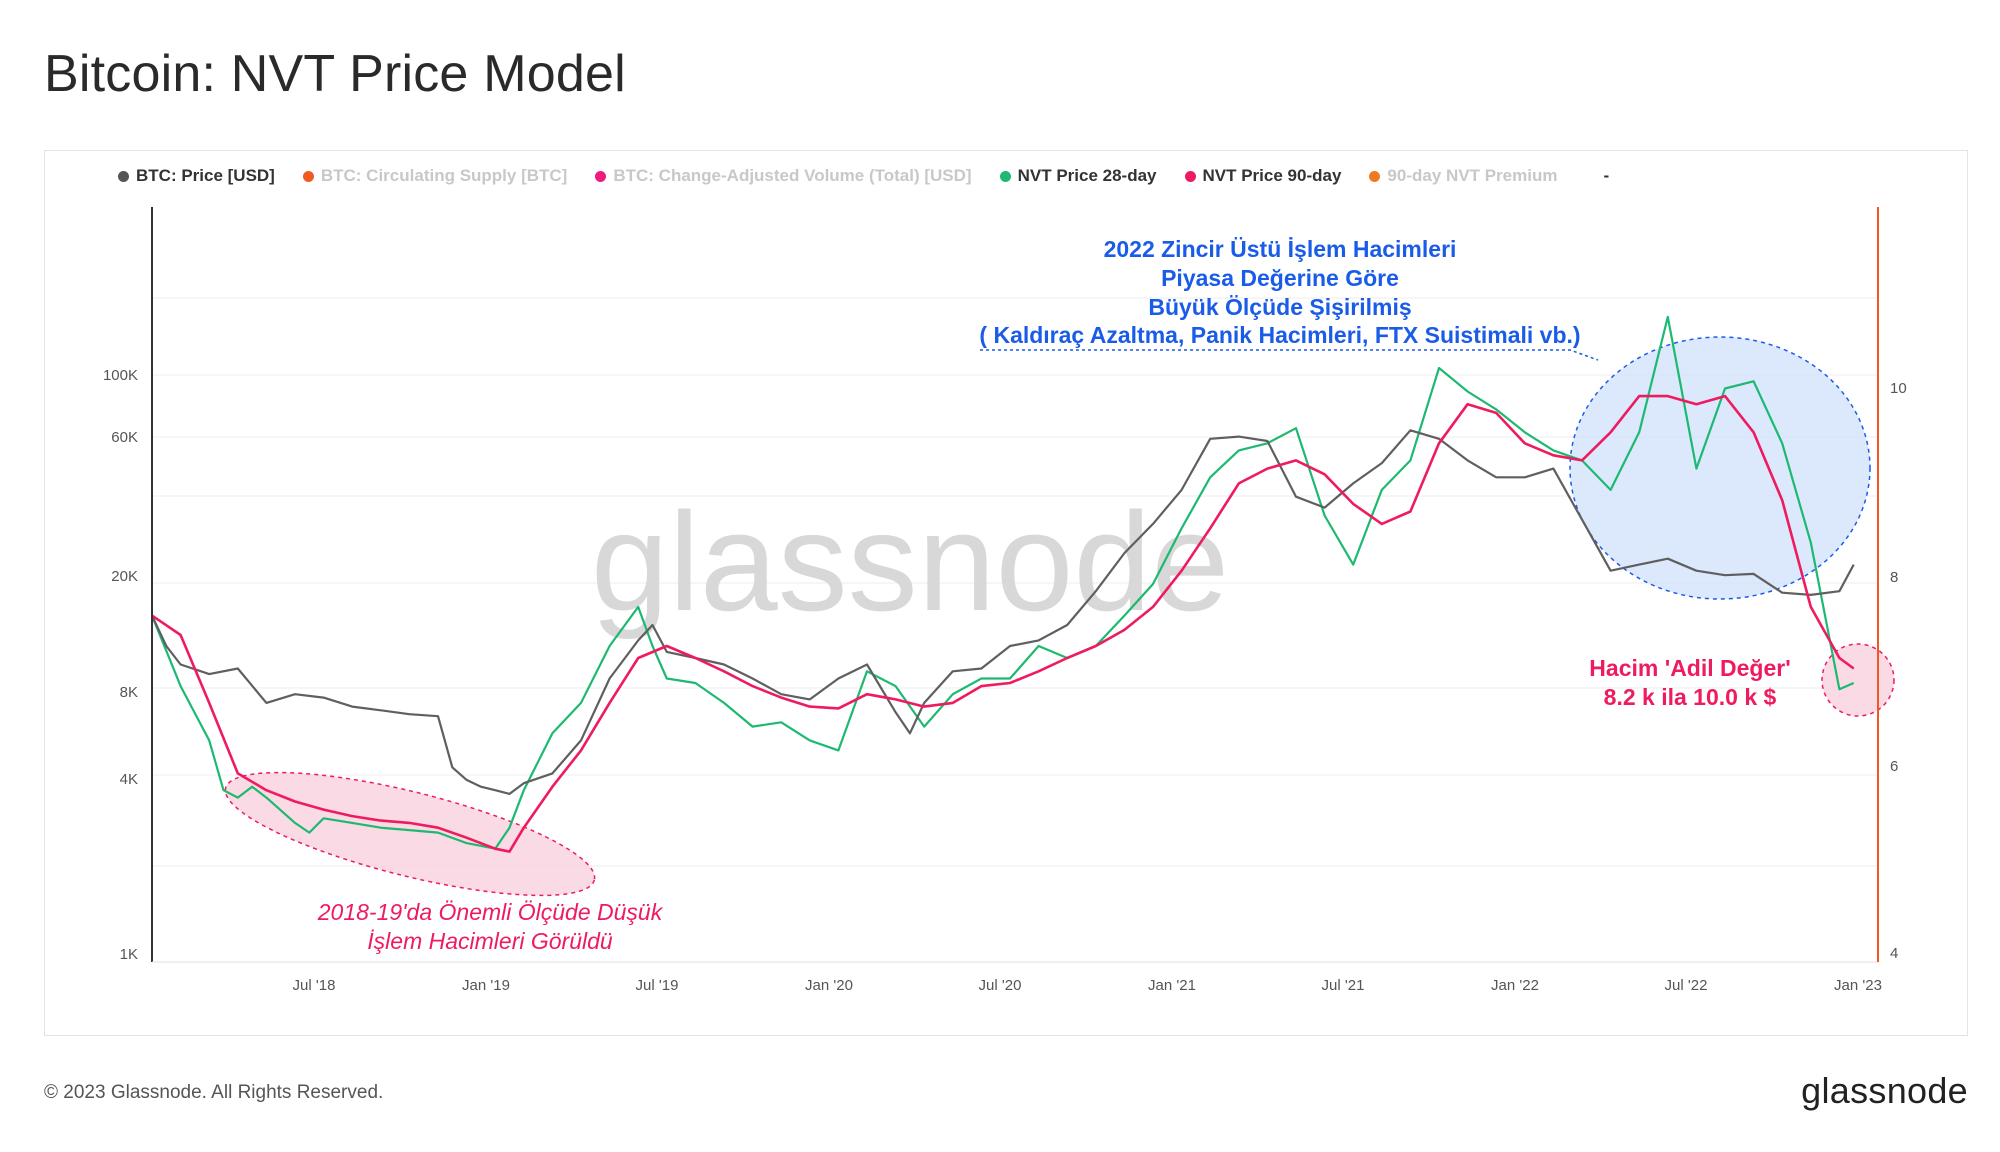  I want to click on annotation-line: 2018-19'da Önemli Ölçüde Düşük, so click(490, 912).